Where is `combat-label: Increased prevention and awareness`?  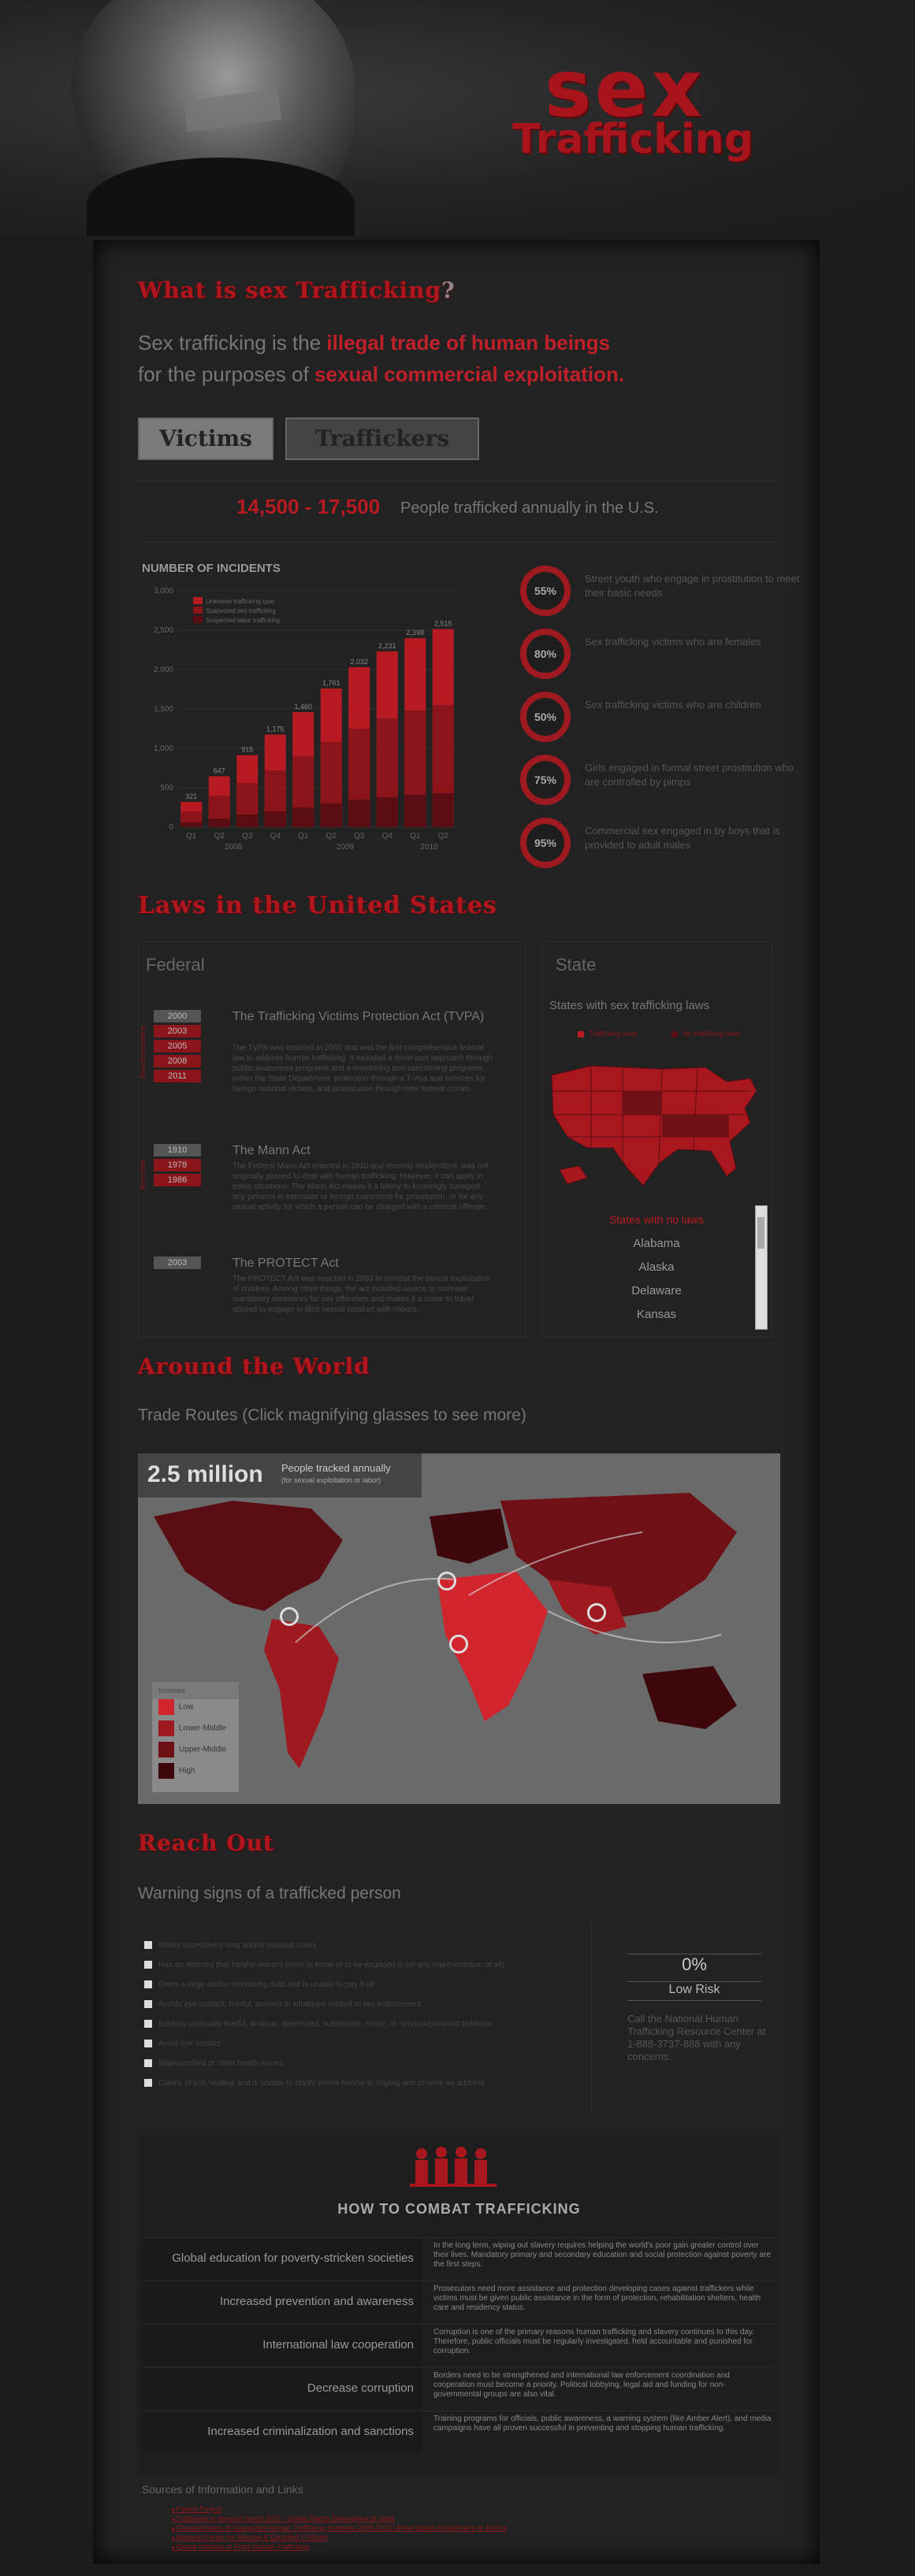
combat-label: Increased prevention and awareness is located at coordinates (282, 2301).